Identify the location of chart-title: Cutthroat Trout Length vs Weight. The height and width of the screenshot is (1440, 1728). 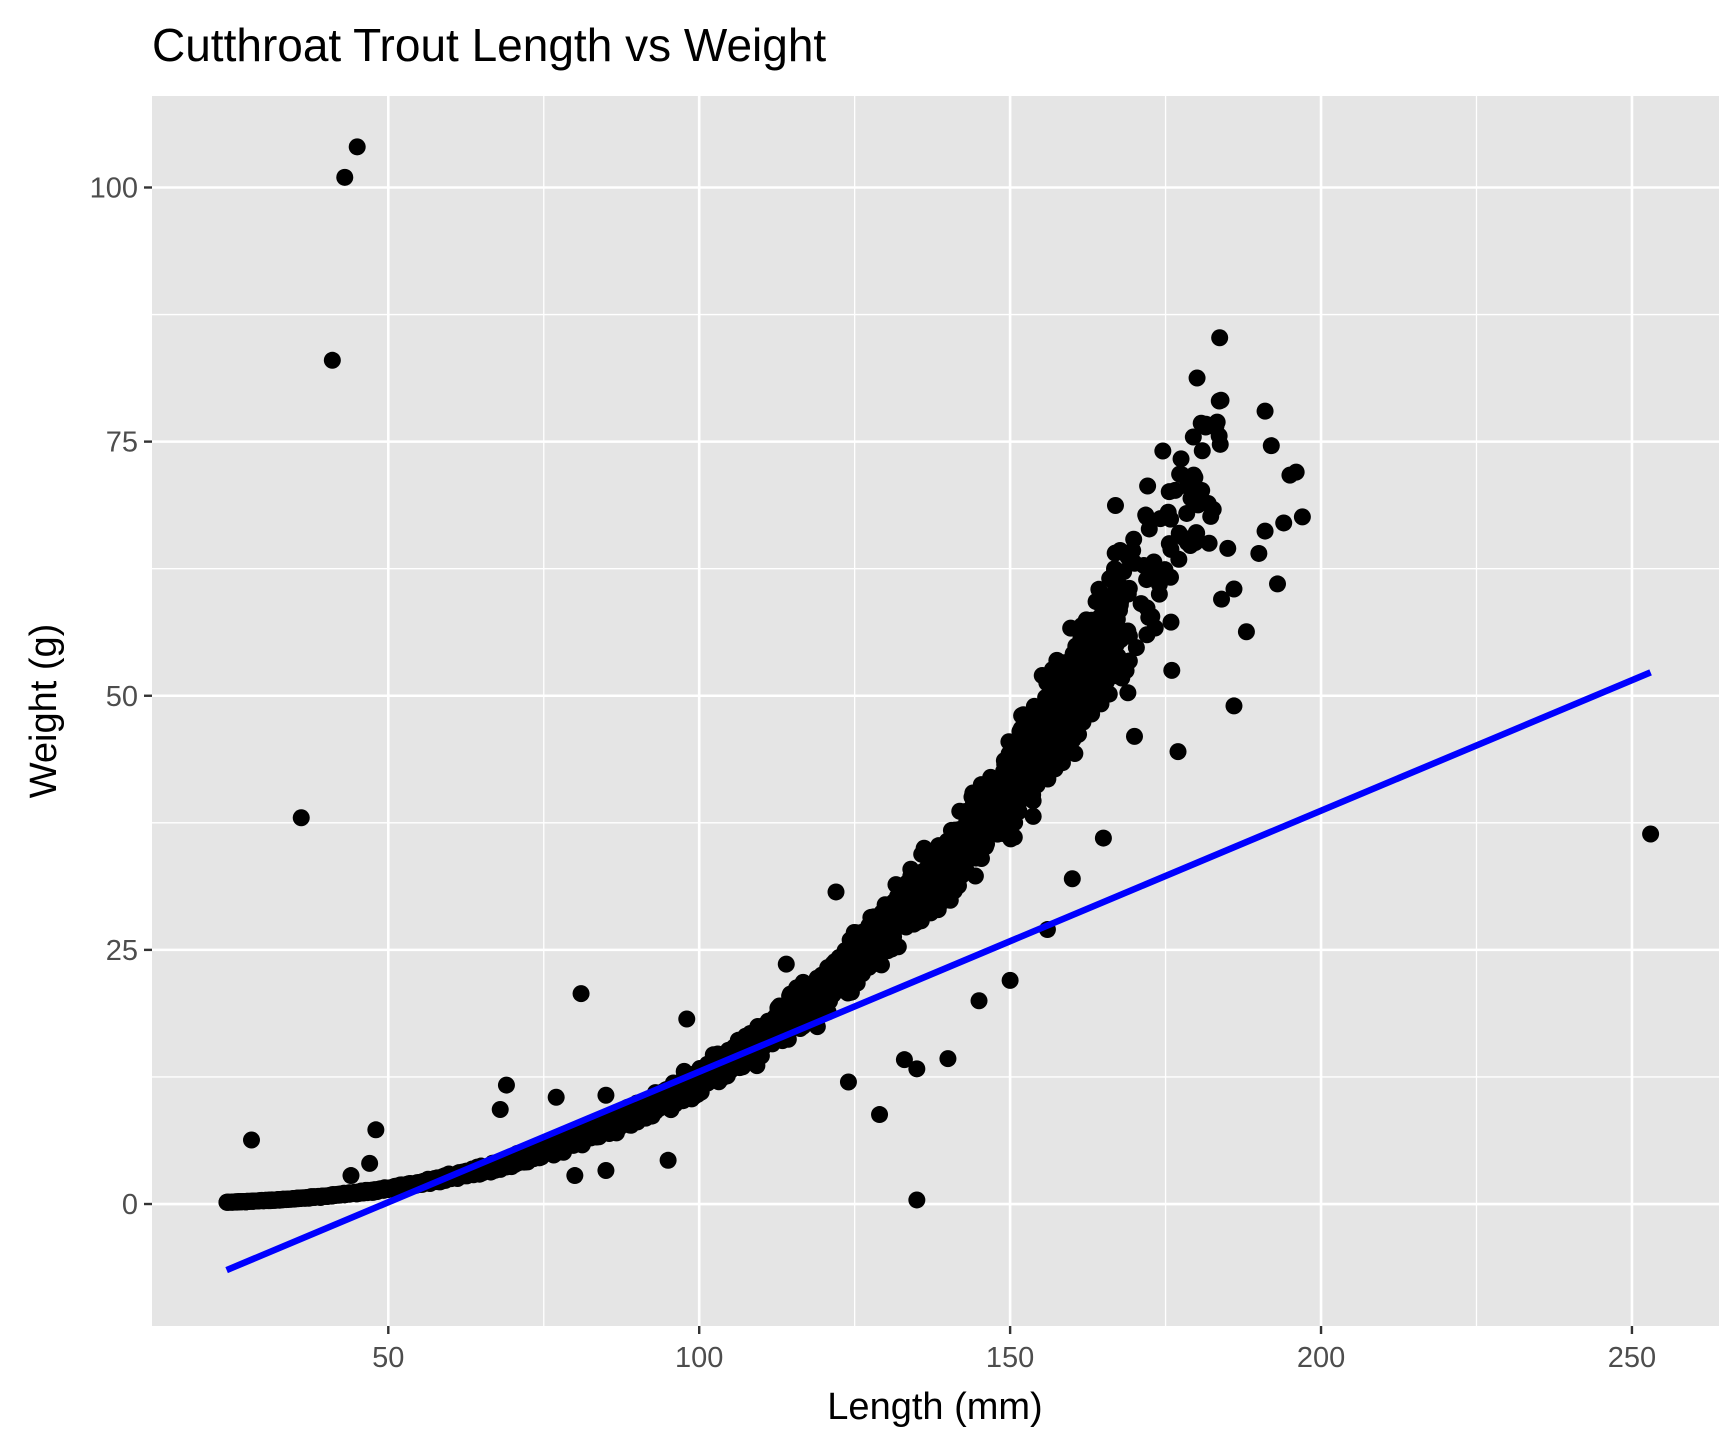
(489, 45).